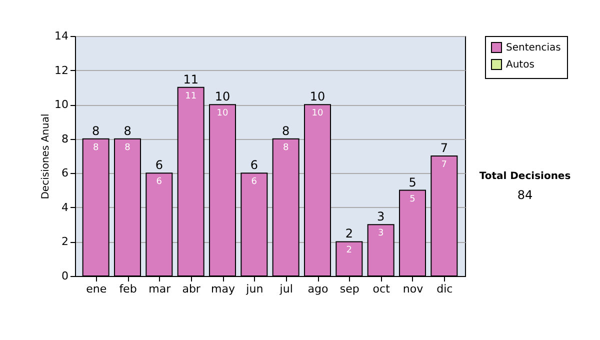  I want to click on y-tick-label: 2, so click(65, 241).